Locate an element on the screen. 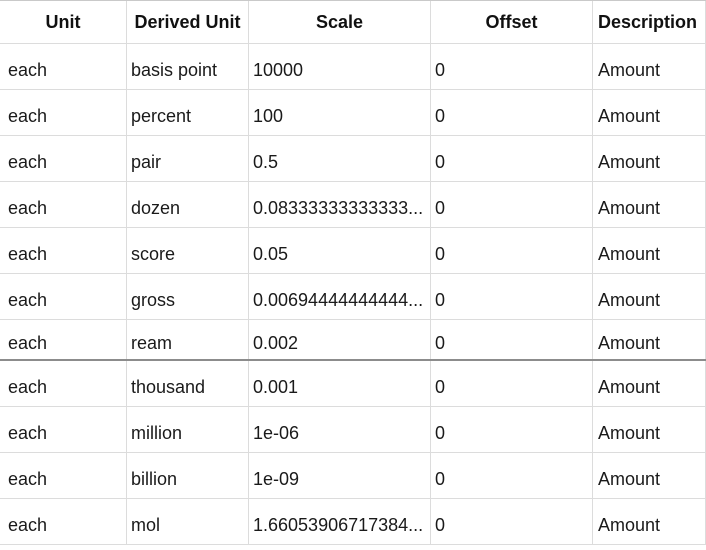 The height and width of the screenshot is (550, 706). column-header-offset: Offset is located at coordinates (512, 22).